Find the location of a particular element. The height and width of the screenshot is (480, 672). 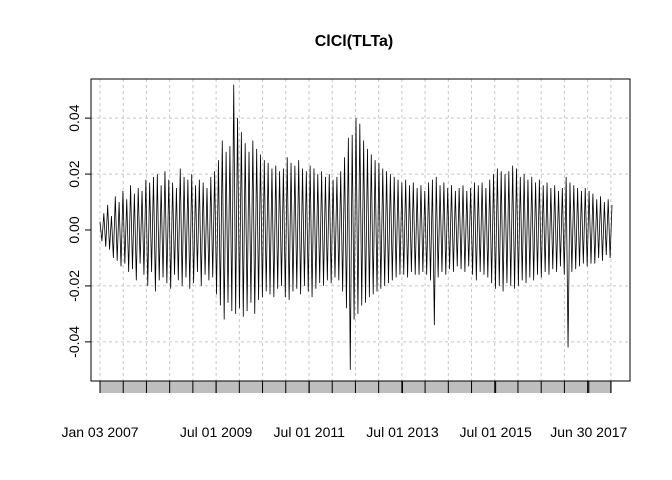

x-tick-label: Jul 01 2015 is located at coordinates (495, 432).